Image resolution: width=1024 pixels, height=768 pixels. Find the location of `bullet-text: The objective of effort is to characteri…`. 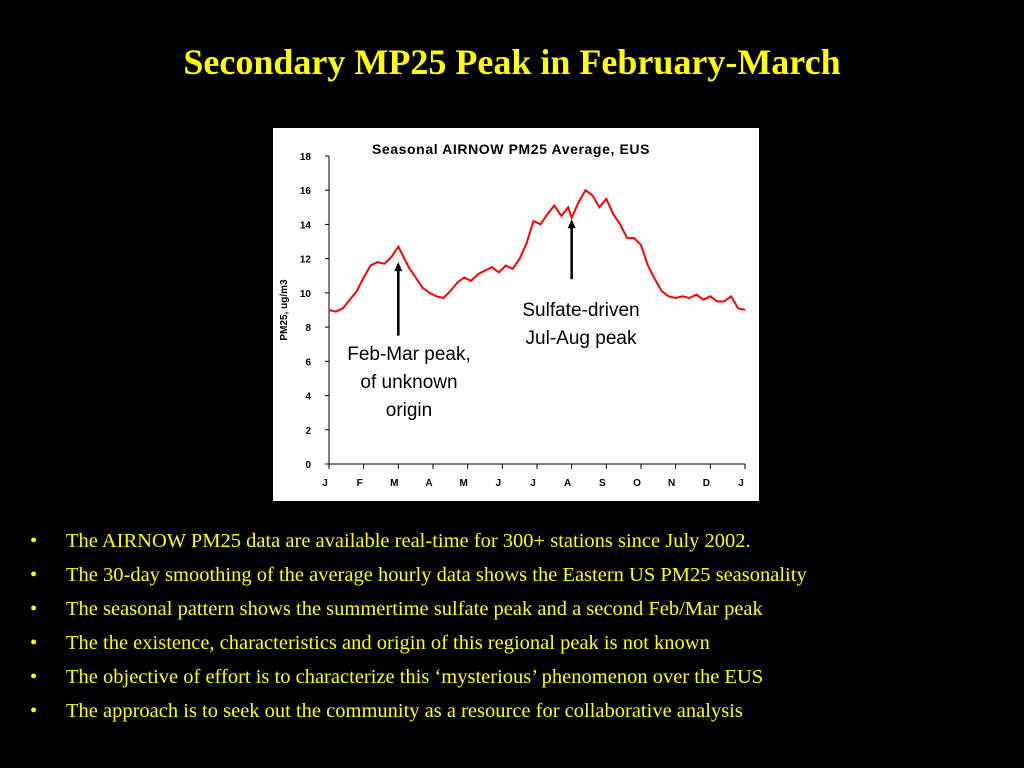

bullet-text: The objective of effort is to characteri… is located at coordinates (415, 677).